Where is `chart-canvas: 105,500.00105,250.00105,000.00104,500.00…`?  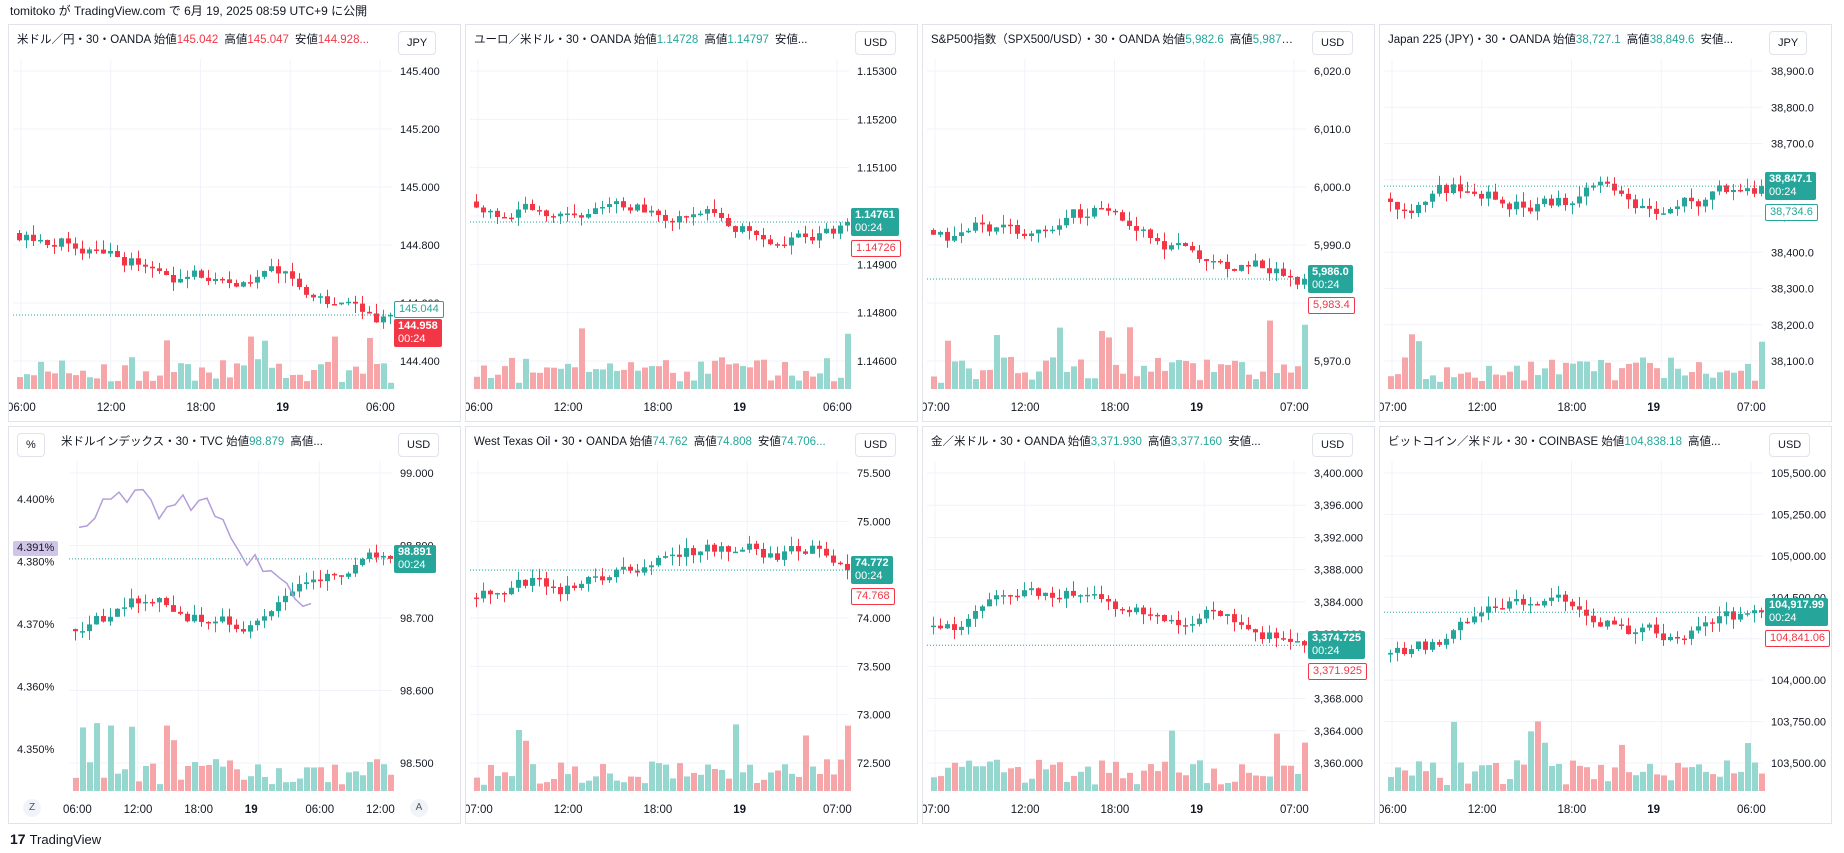 chart-canvas: 105,500.00105,250.00105,000.00104,500.00… is located at coordinates (1606, 625).